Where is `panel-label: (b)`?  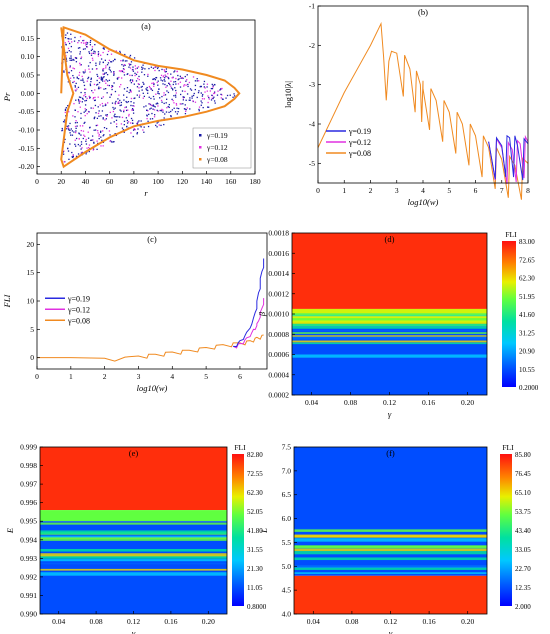
panel-label: (b) is located at coordinates (423, 12).